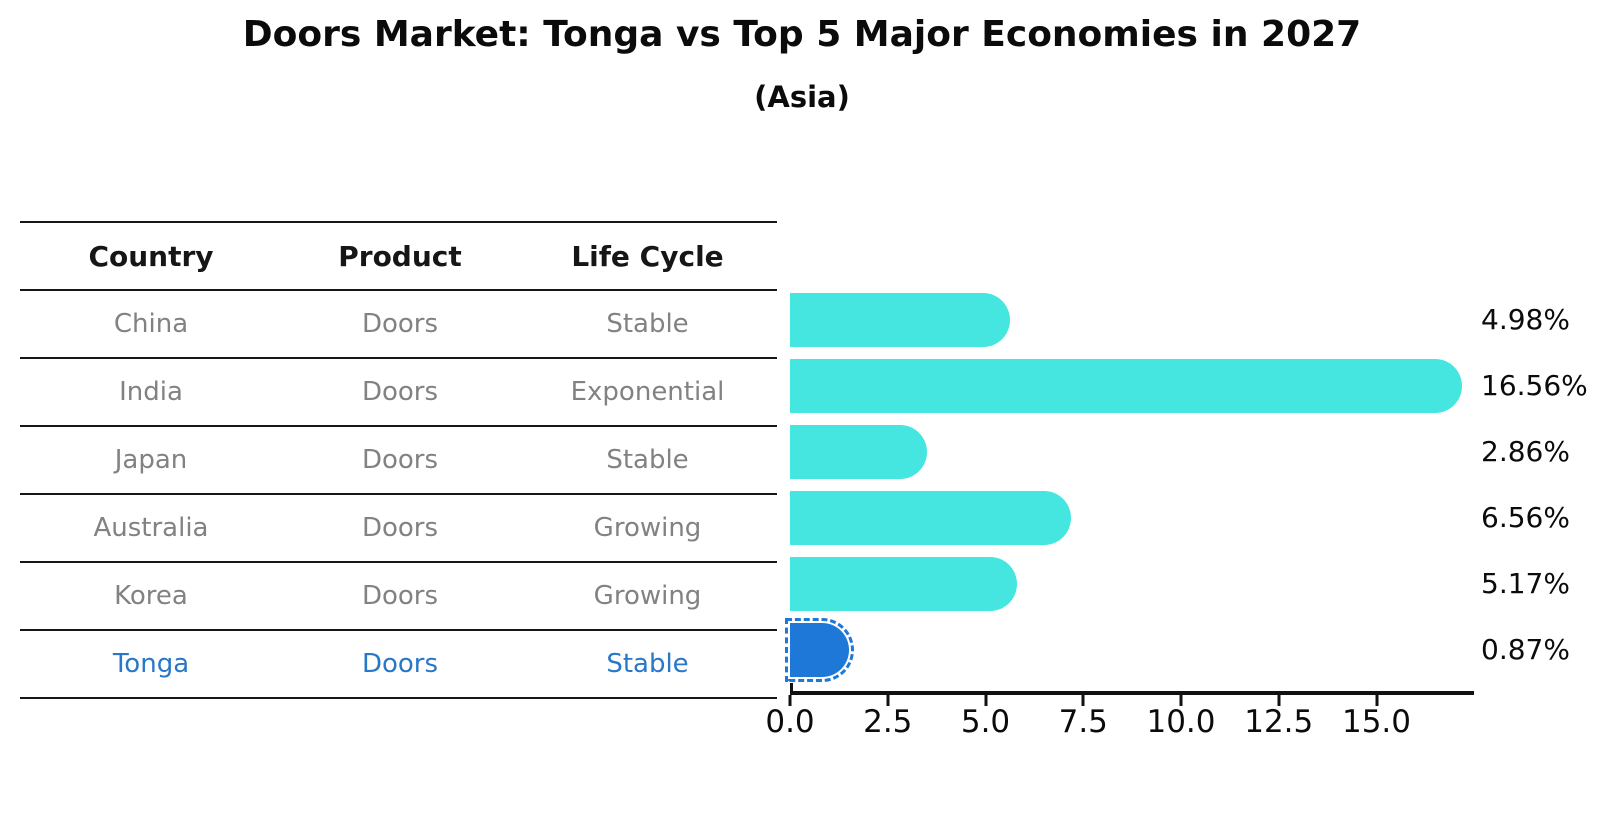  Describe the element at coordinates (858, 452) in the screenshot. I see `bar-japan` at that location.